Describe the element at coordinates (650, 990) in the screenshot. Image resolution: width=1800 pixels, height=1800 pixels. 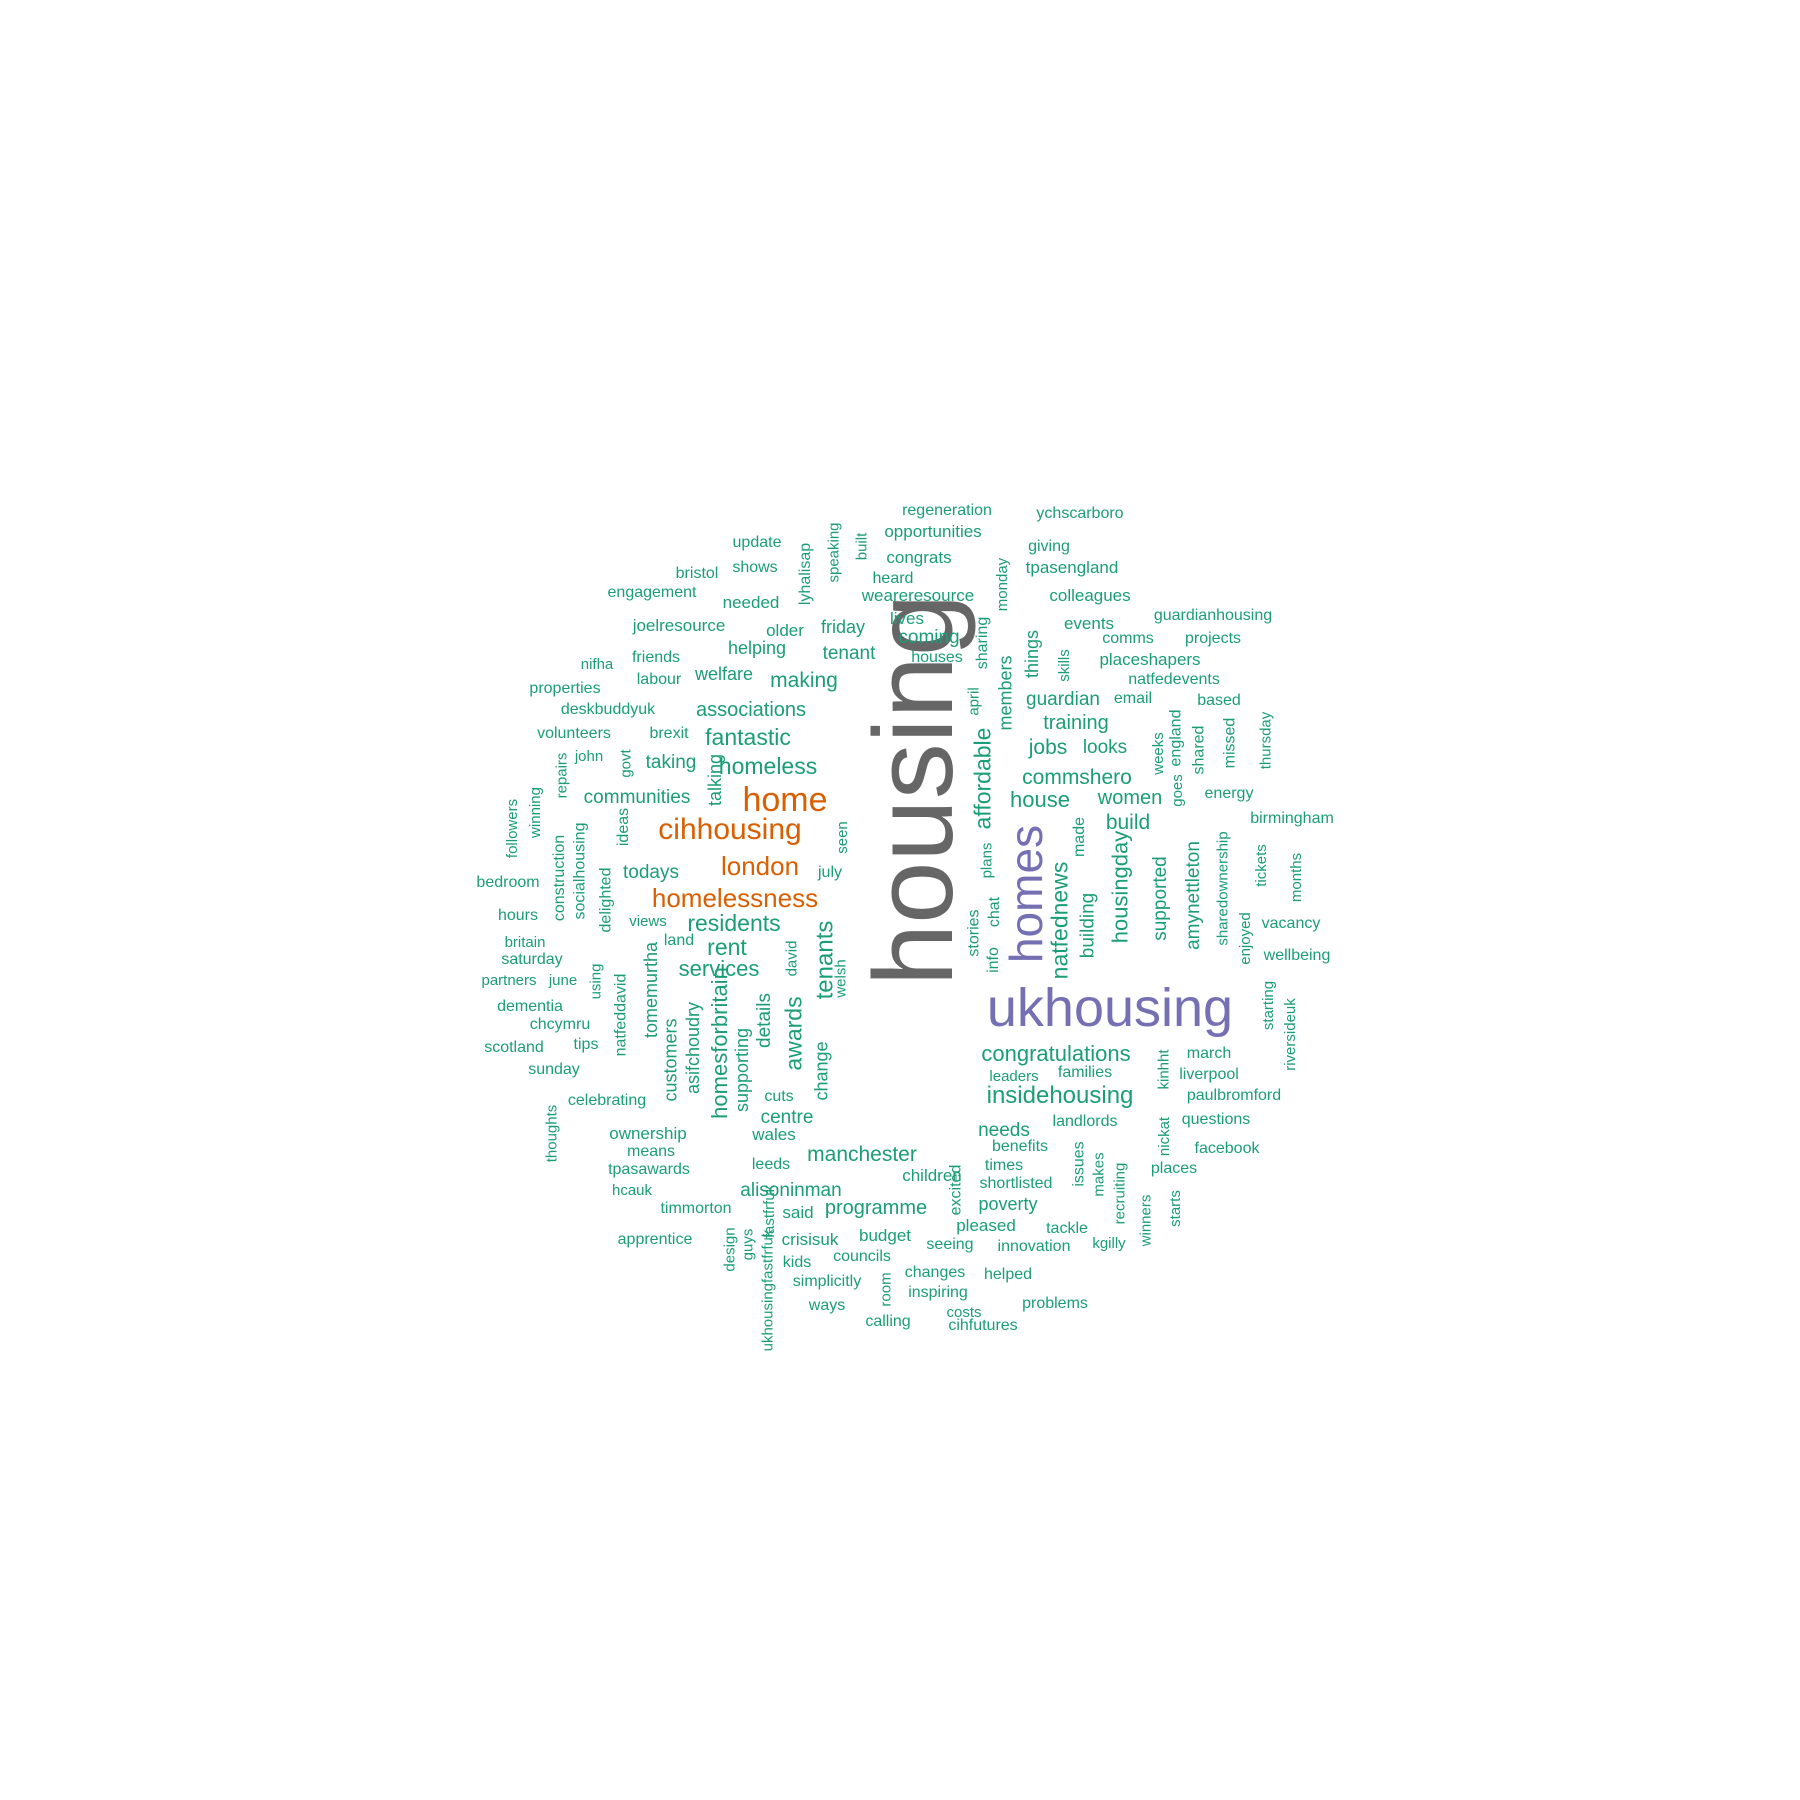
I see `word-tomemurtha: tomemurtha` at that location.